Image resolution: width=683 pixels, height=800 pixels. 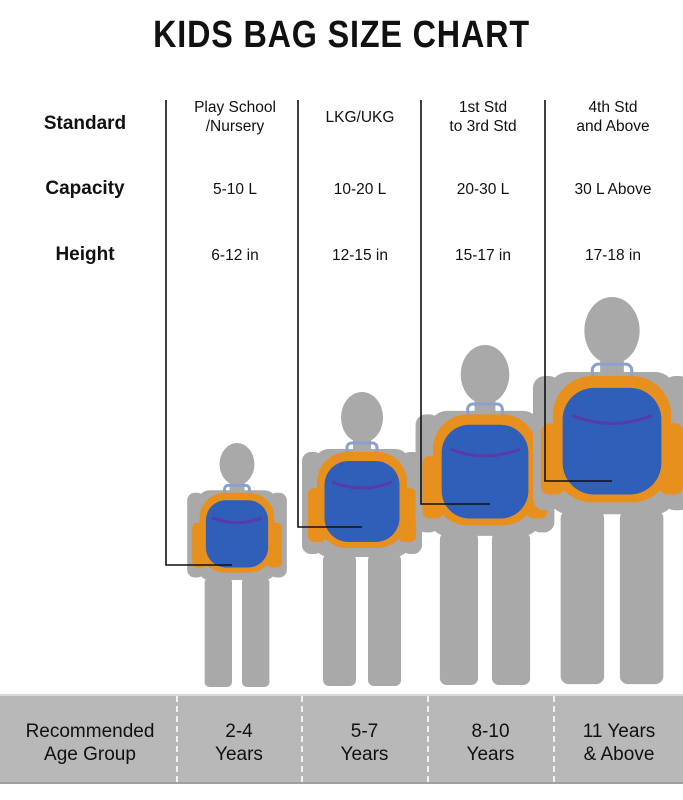 What do you see at coordinates (235, 189) in the screenshot?
I see `capacity-1: 5-10 L` at bounding box center [235, 189].